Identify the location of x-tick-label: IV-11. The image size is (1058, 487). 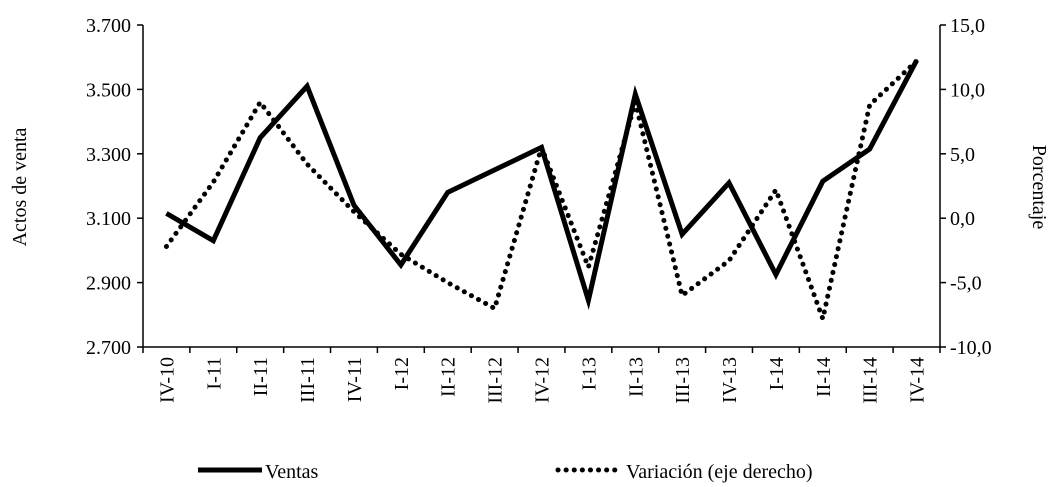
(355, 379).